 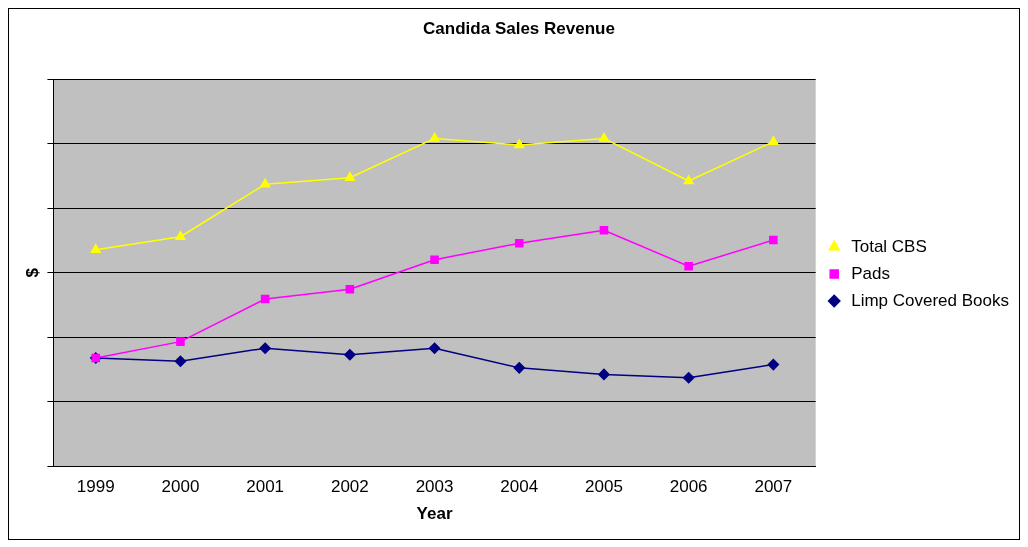 What do you see at coordinates (265, 487) in the screenshot?
I see `x-tick-label: 2001` at bounding box center [265, 487].